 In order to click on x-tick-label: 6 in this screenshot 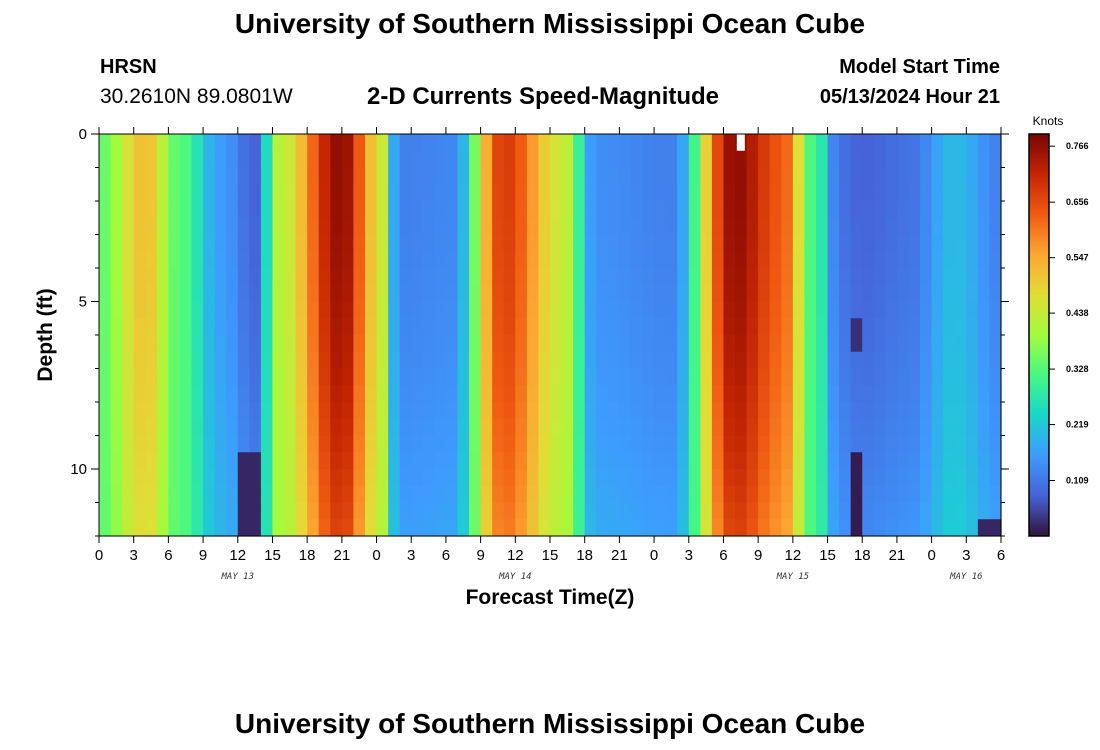, I will do `click(723, 555)`.